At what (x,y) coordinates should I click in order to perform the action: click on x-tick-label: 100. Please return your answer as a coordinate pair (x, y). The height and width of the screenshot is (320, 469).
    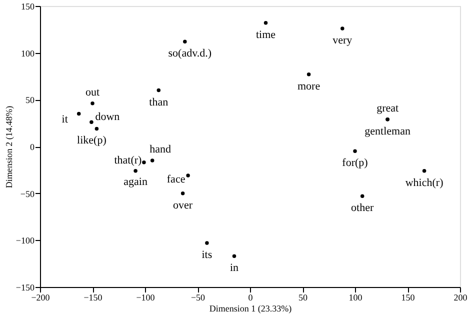
    Looking at the image, I should click on (355, 297).